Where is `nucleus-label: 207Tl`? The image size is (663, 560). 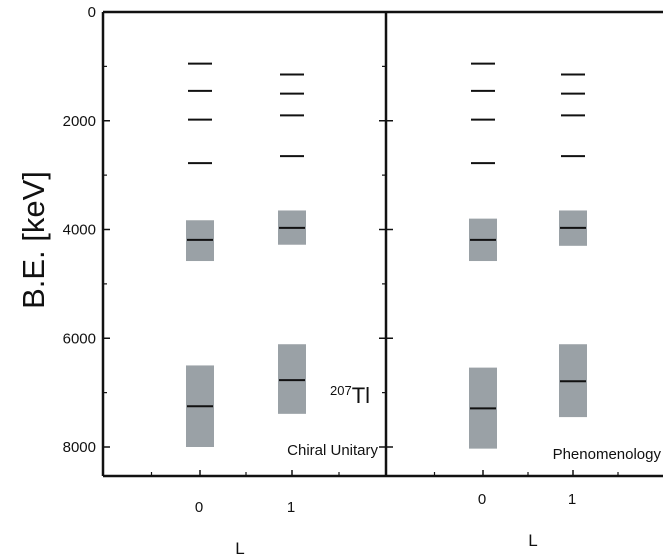 nucleus-label: 207Tl is located at coordinates (350, 395).